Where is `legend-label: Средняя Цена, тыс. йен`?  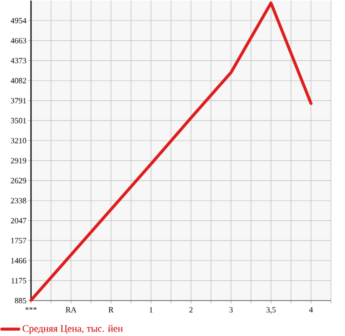
legend-label: Средняя Цена, тыс. йен is located at coordinates (72, 329).